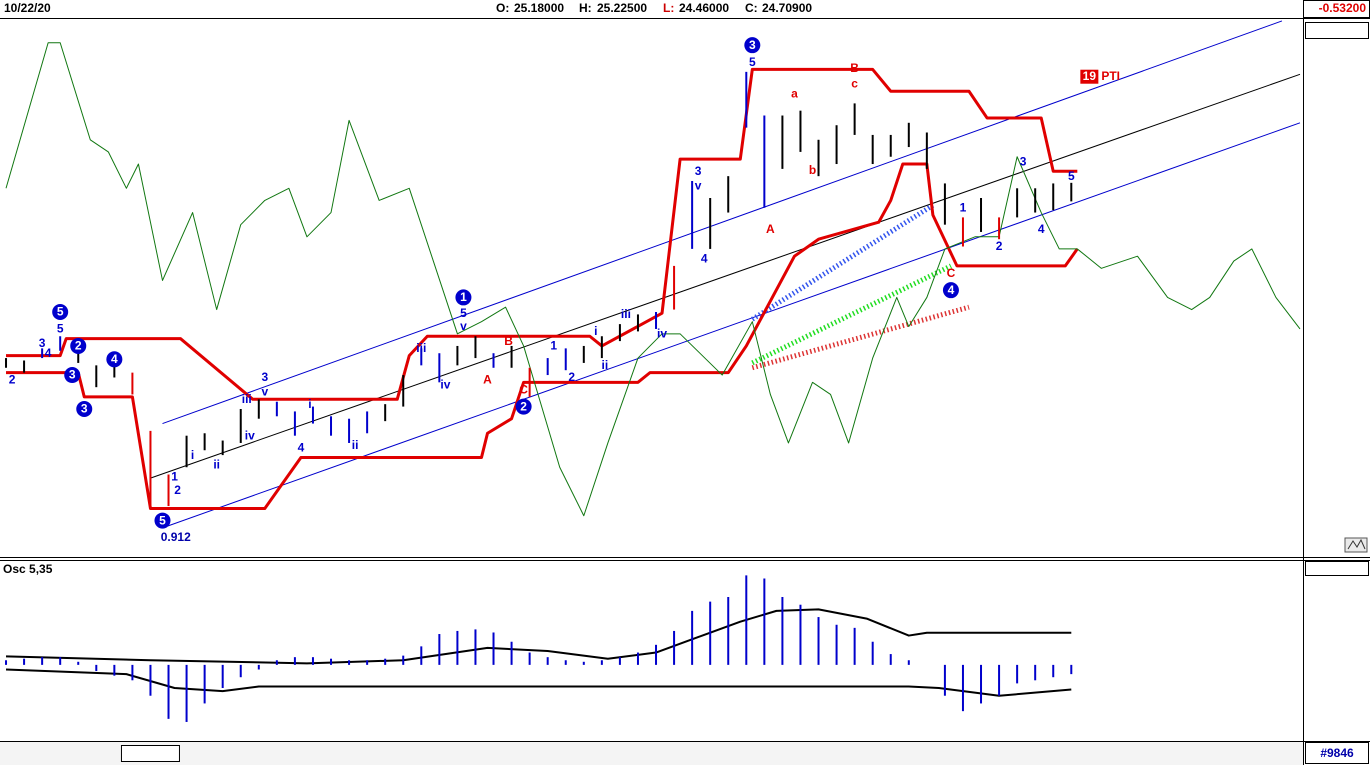 This screenshot has width=1370, height=765. Describe the element at coordinates (176, 537) in the screenshot. I see `wave-label: 0.912` at that location.